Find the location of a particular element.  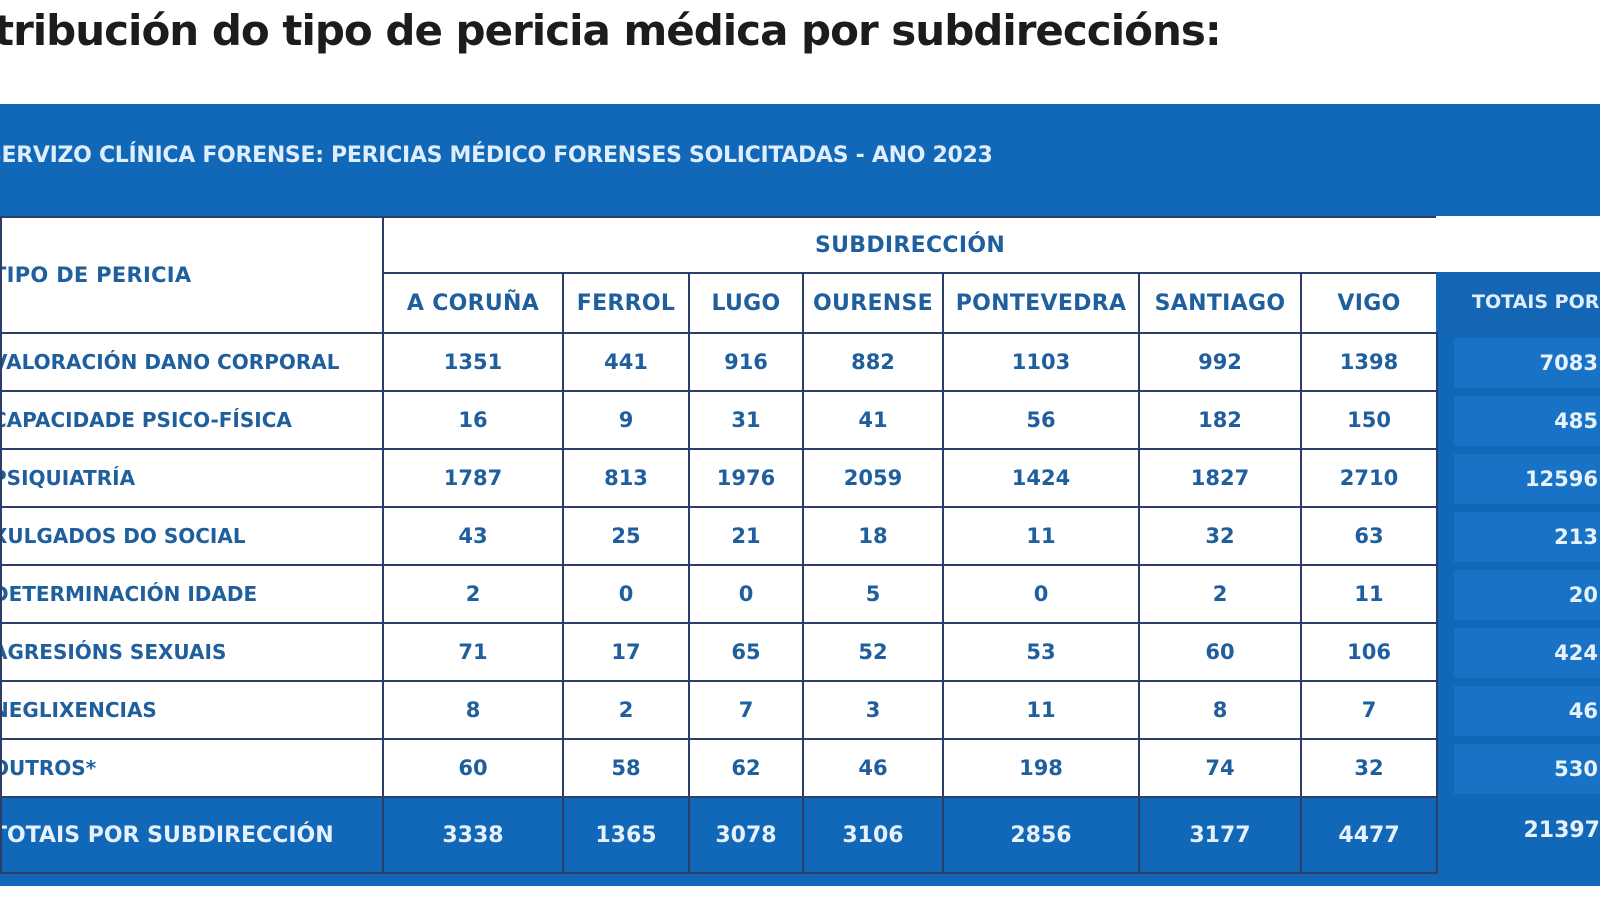

total-cell: 3106 is located at coordinates (873, 835).